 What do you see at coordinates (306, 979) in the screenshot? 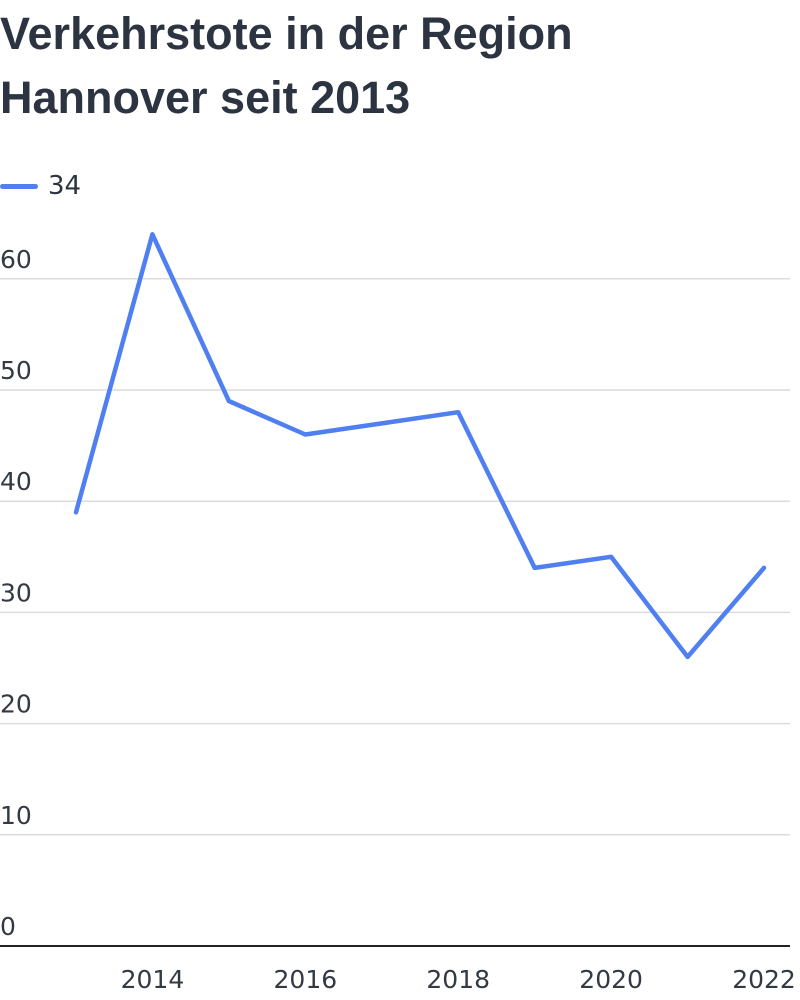
I see `x-tick-label: 2016` at bounding box center [306, 979].